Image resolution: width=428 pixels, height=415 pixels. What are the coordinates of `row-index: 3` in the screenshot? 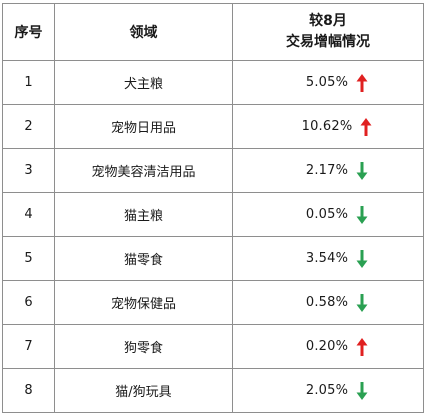 It's located at (28, 170).